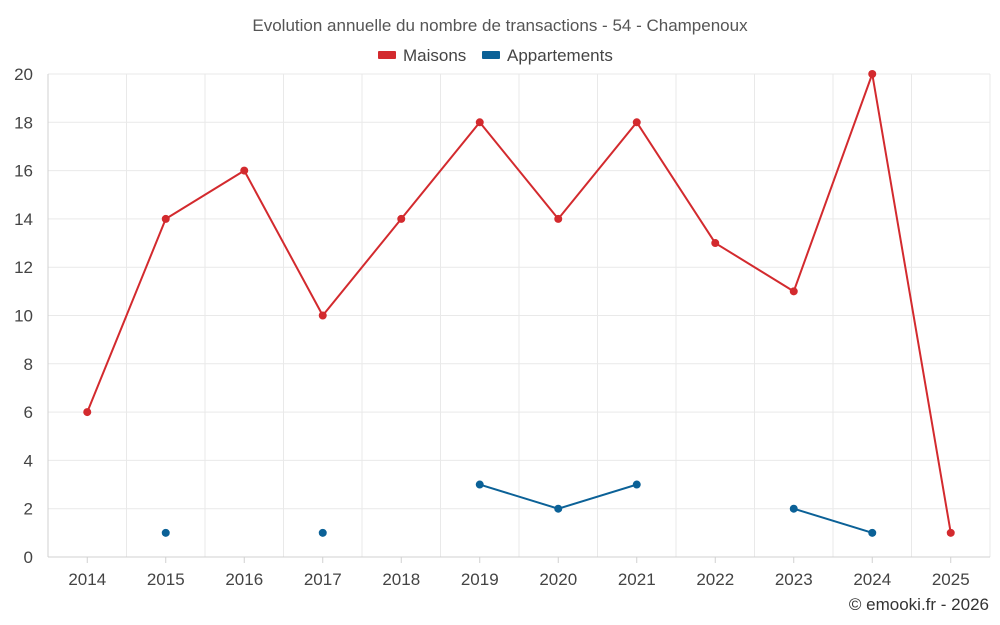 The width and height of the screenshot is (1000, 625). What do you see at coordinates (23, 219) in the screenshot?
I see `y-tick-label: 14` at bounding box center [23, 219].